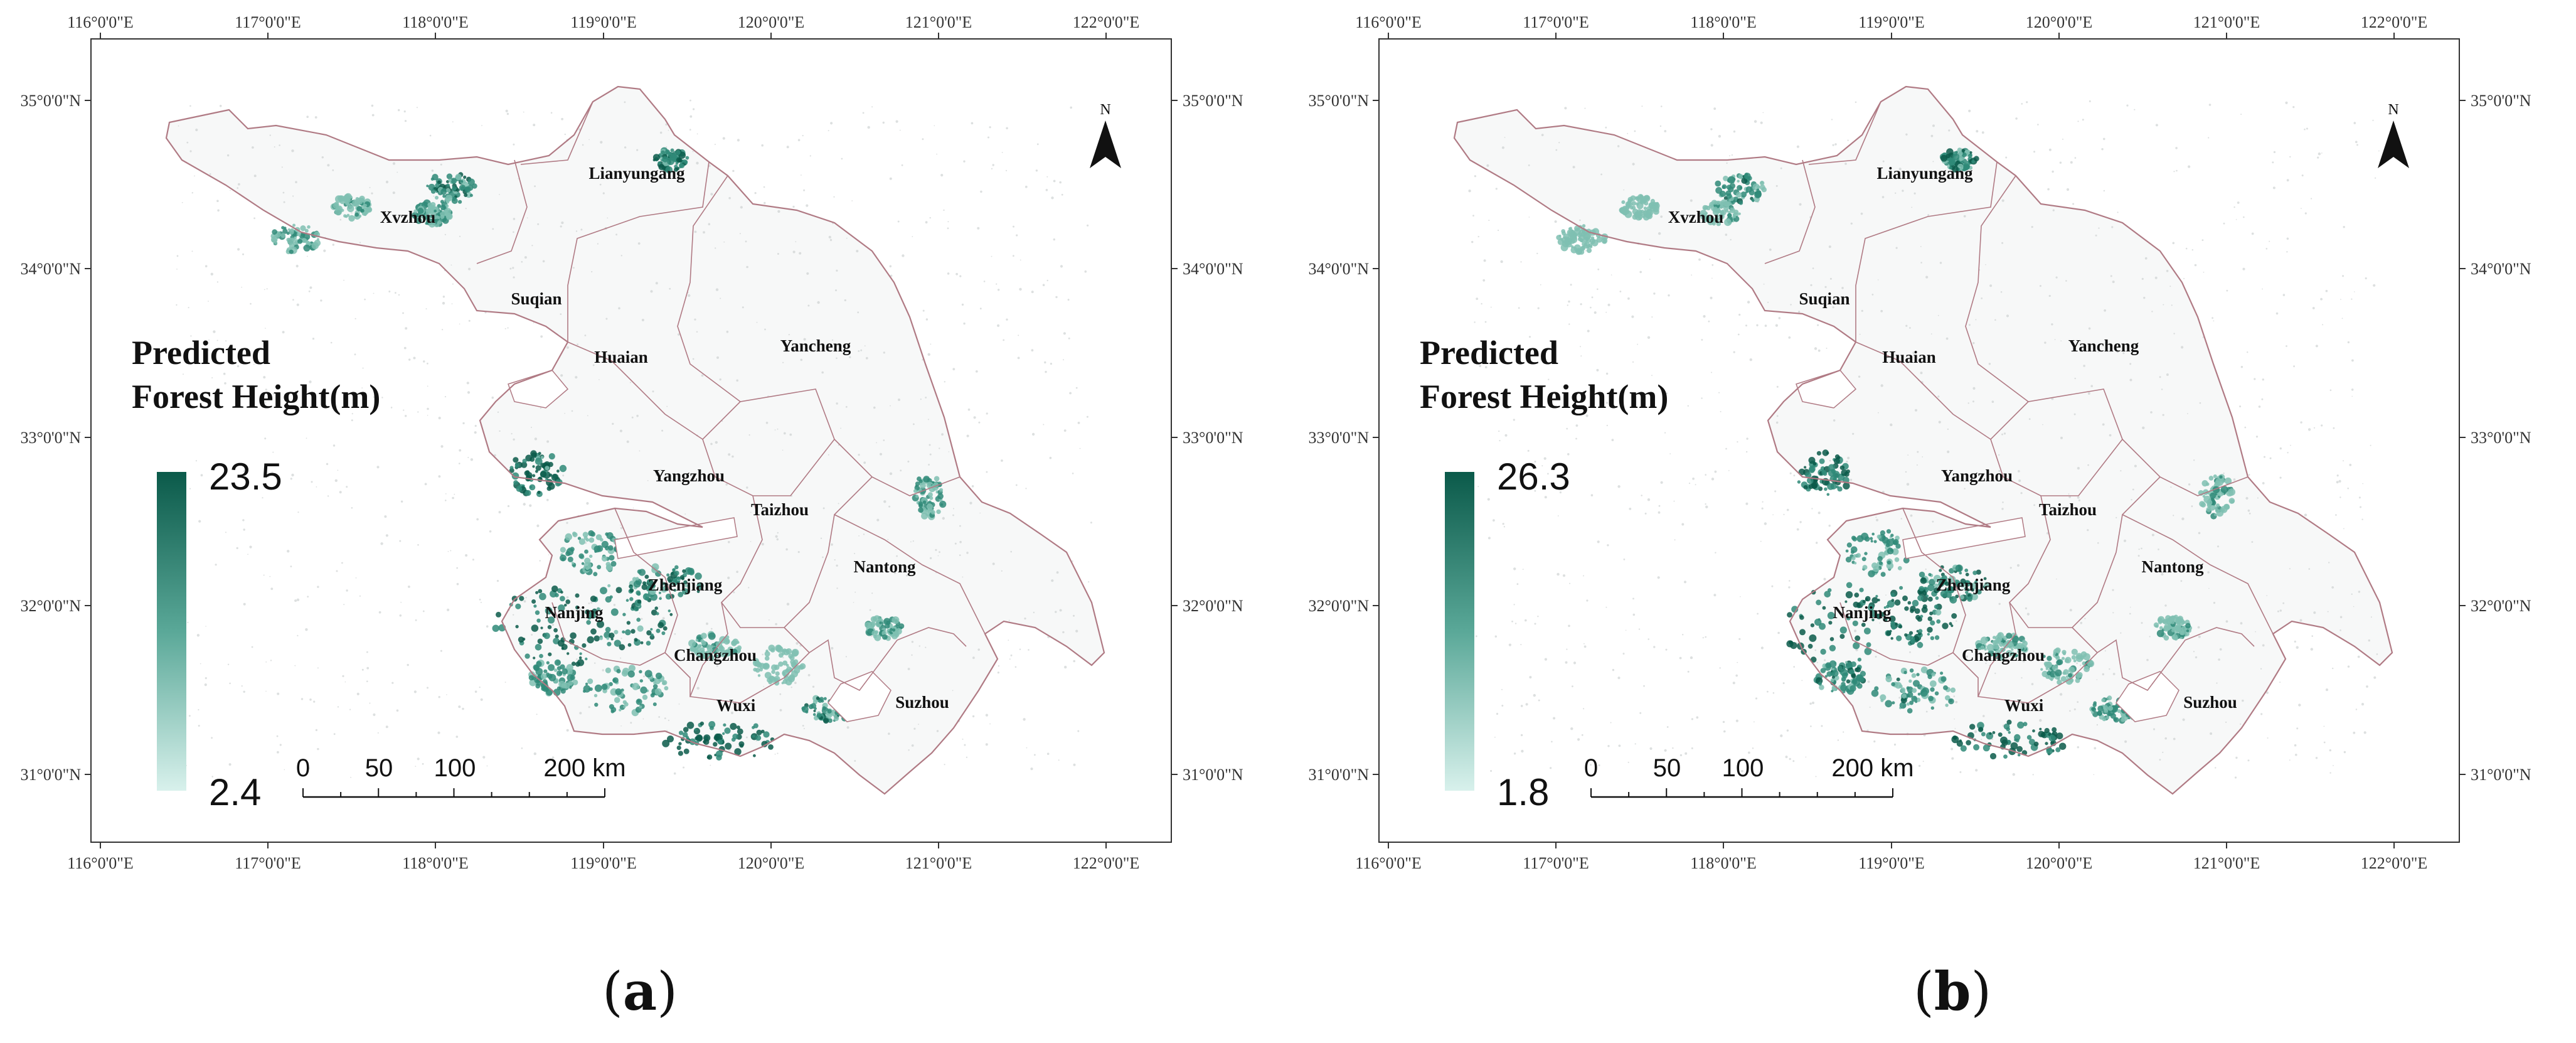  What do you see at coordinates (1213, 438) in the screenshot?
I see `lat-label-right: 33°0'0"N` at bounding box center [1213, 438].